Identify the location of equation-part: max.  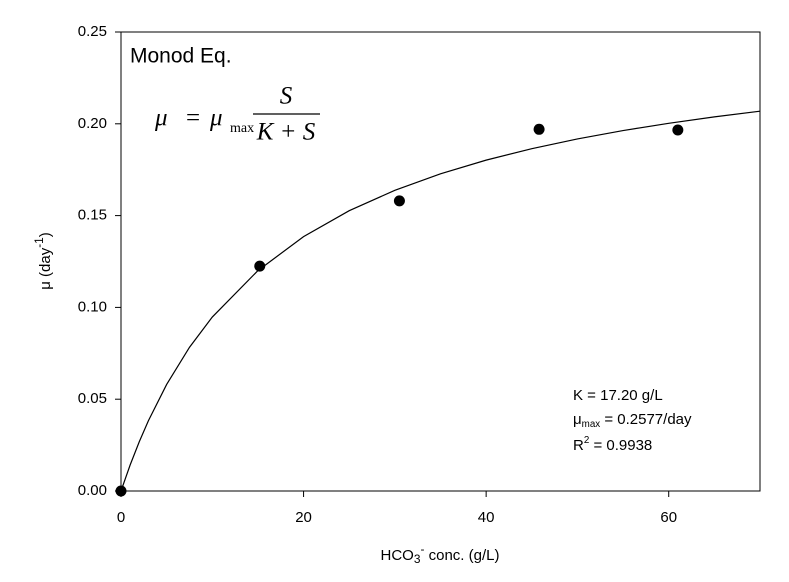
(242, 128).